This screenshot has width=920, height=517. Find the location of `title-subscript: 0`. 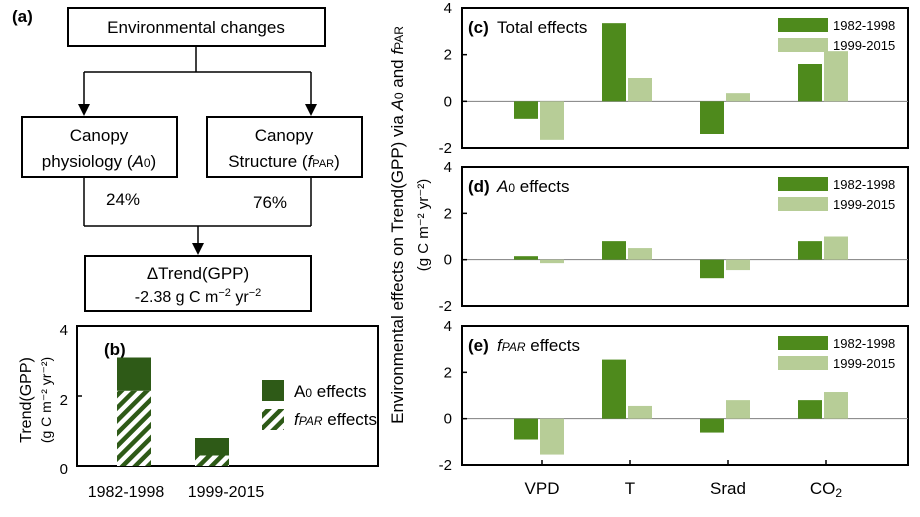

title-subscript: 0 is located at coordinates (511, 188).